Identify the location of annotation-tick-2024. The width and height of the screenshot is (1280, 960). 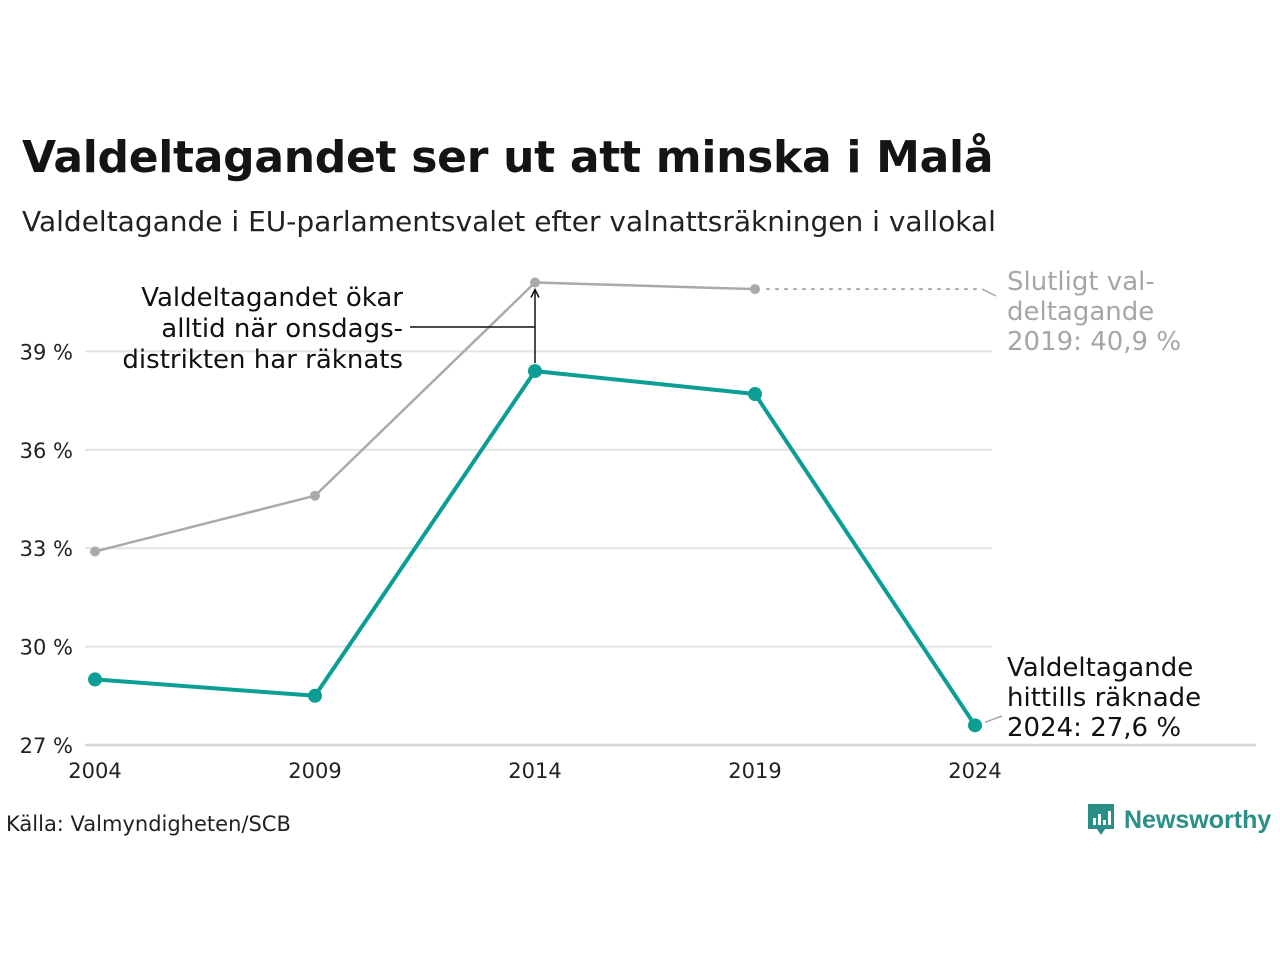
(993, 719).